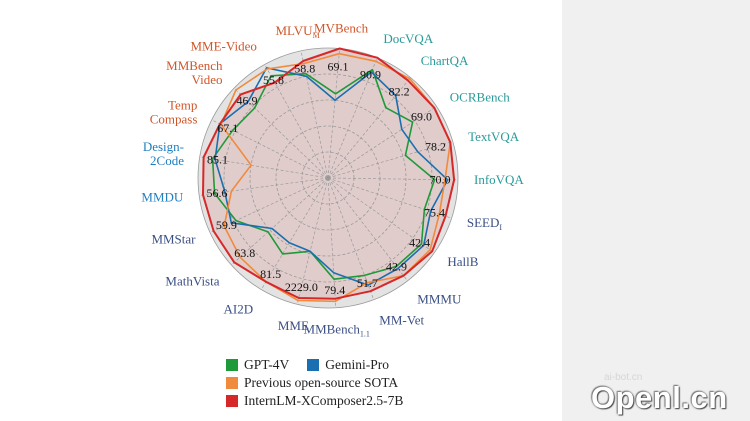  What do you see at coordinates (480, 97) in the screenshot?
I see `axis-label-ocrbench: OCRBench` at bounding box center [480, 97].